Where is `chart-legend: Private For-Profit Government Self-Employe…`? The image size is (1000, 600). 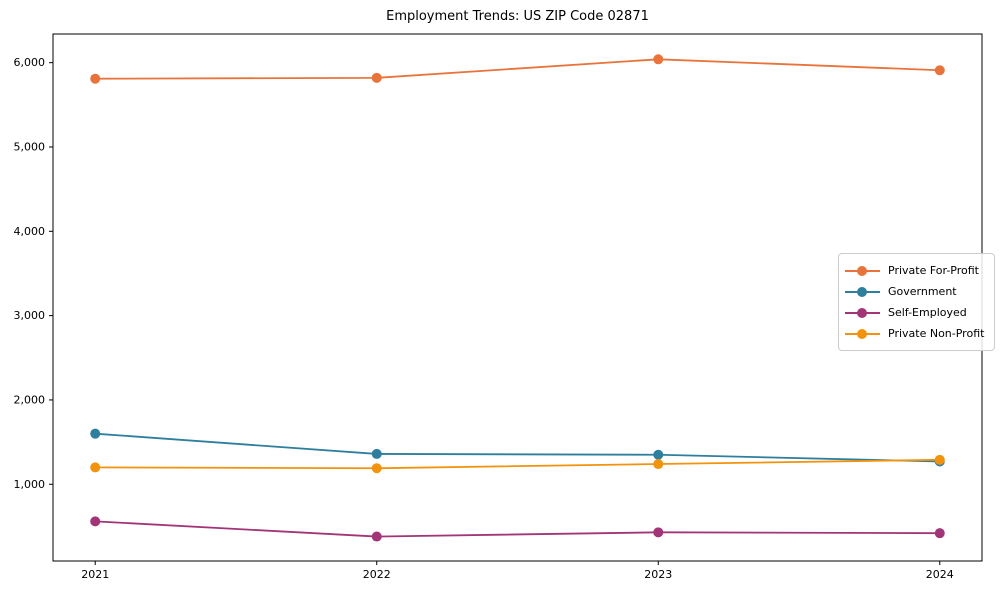 chart-legend: Private For-Profit Government Self-Employe… is located at coordinates (917, 302).